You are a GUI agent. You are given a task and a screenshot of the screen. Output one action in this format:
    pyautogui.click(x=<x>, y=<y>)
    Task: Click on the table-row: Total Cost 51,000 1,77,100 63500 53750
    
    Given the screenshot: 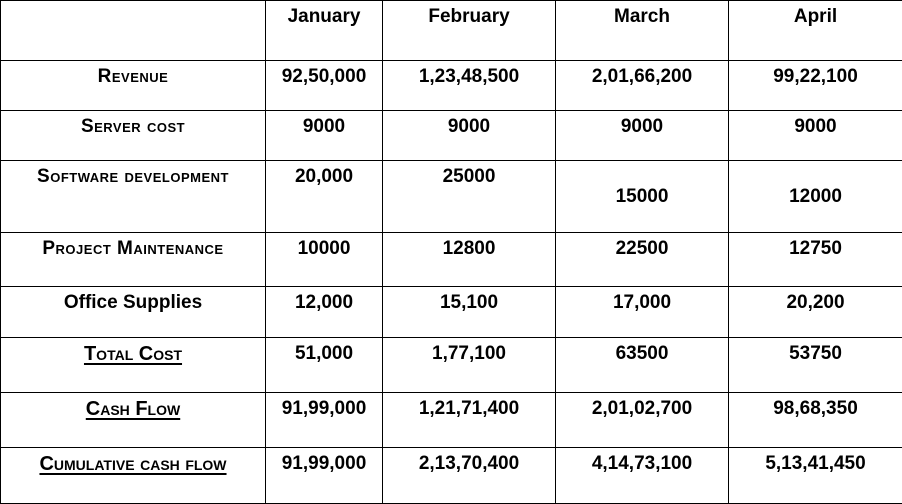 What is the action you would take?
    pyautogui.click(x=451, y=365)
    